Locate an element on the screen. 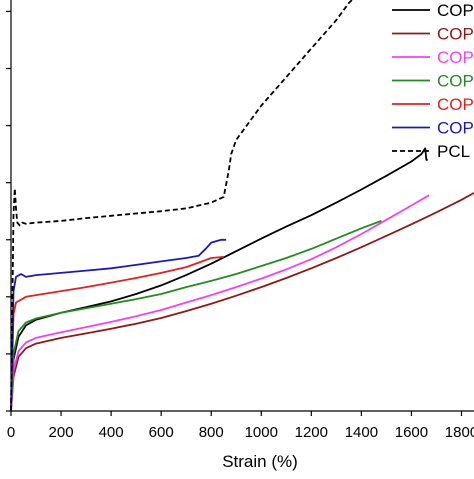 This screenshot has width=474, height=479. legend-label-5: COP is located at coordinates (455, 128).